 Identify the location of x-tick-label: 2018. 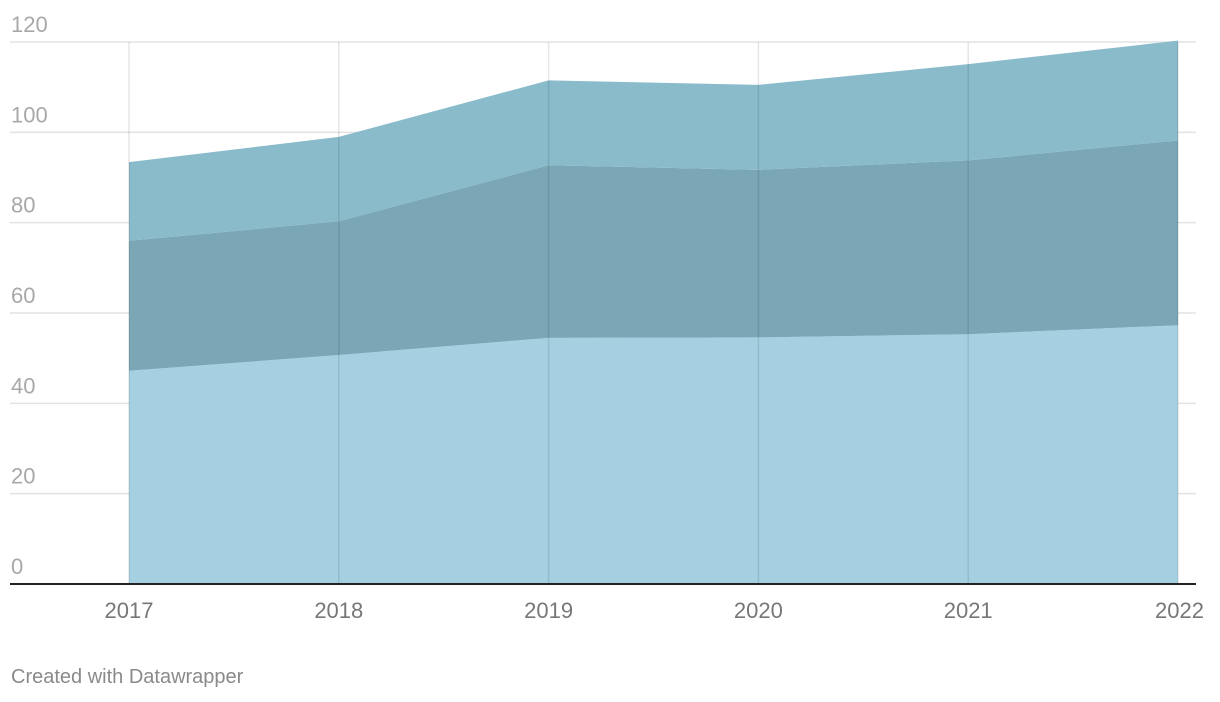
(338, 610).